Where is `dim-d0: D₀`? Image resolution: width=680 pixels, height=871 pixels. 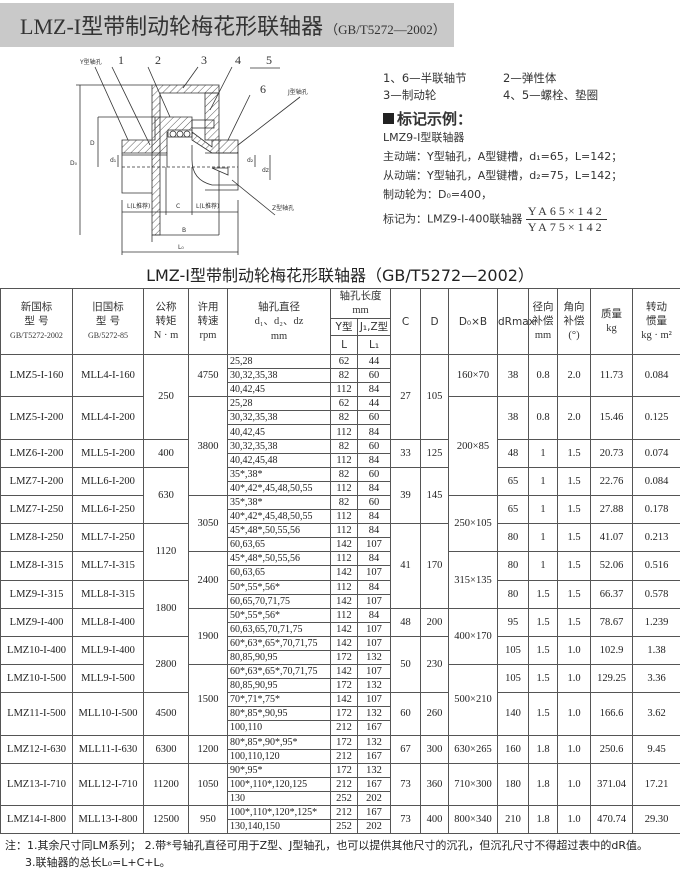
dim-d0: D₀ is located at coordinates (74, 163).